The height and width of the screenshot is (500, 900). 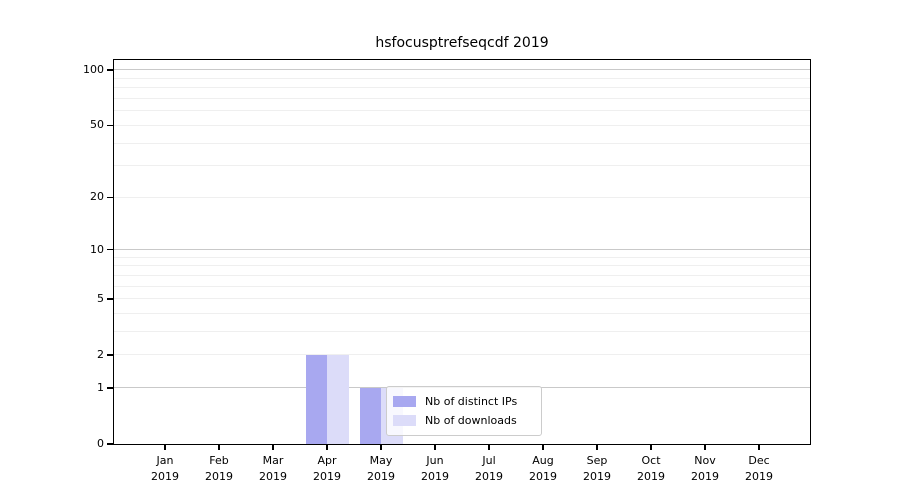 I want to click on x-tick-month: Oct, so click(x=651, y=460).